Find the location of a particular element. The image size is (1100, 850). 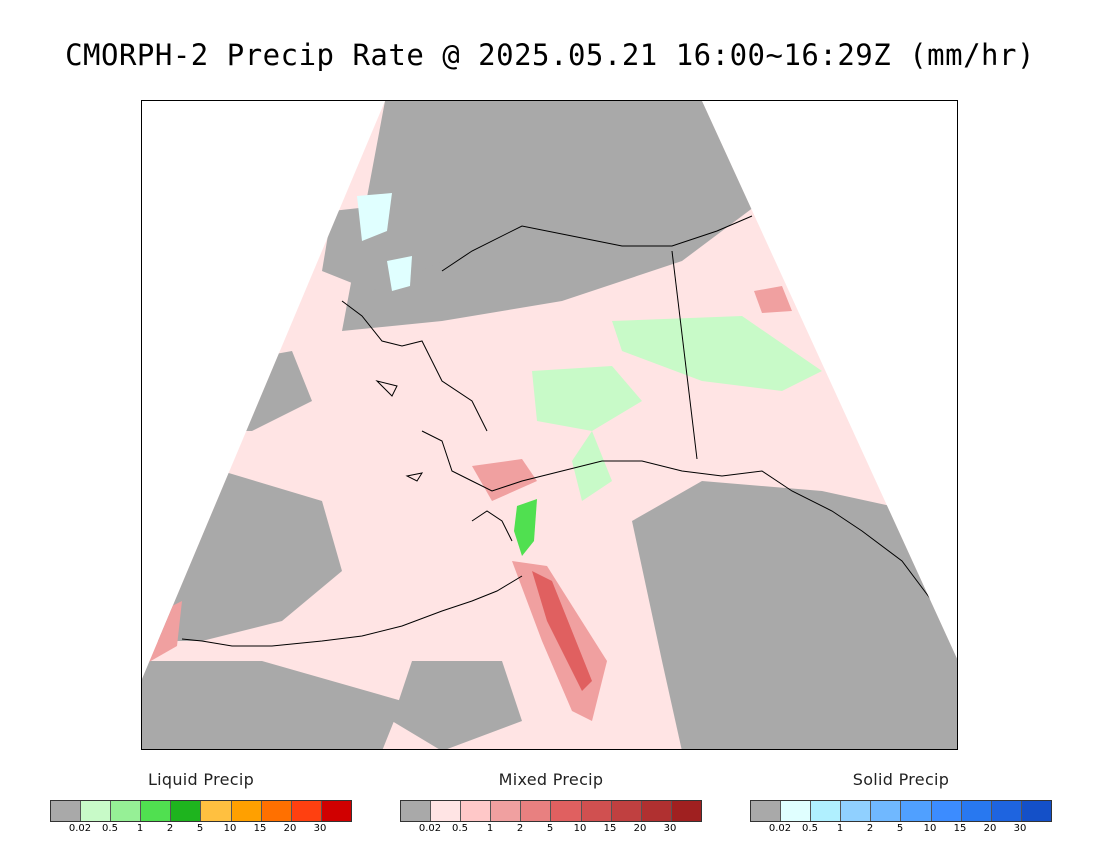

mixed-strong-areas is located at coordinates (562, 631).